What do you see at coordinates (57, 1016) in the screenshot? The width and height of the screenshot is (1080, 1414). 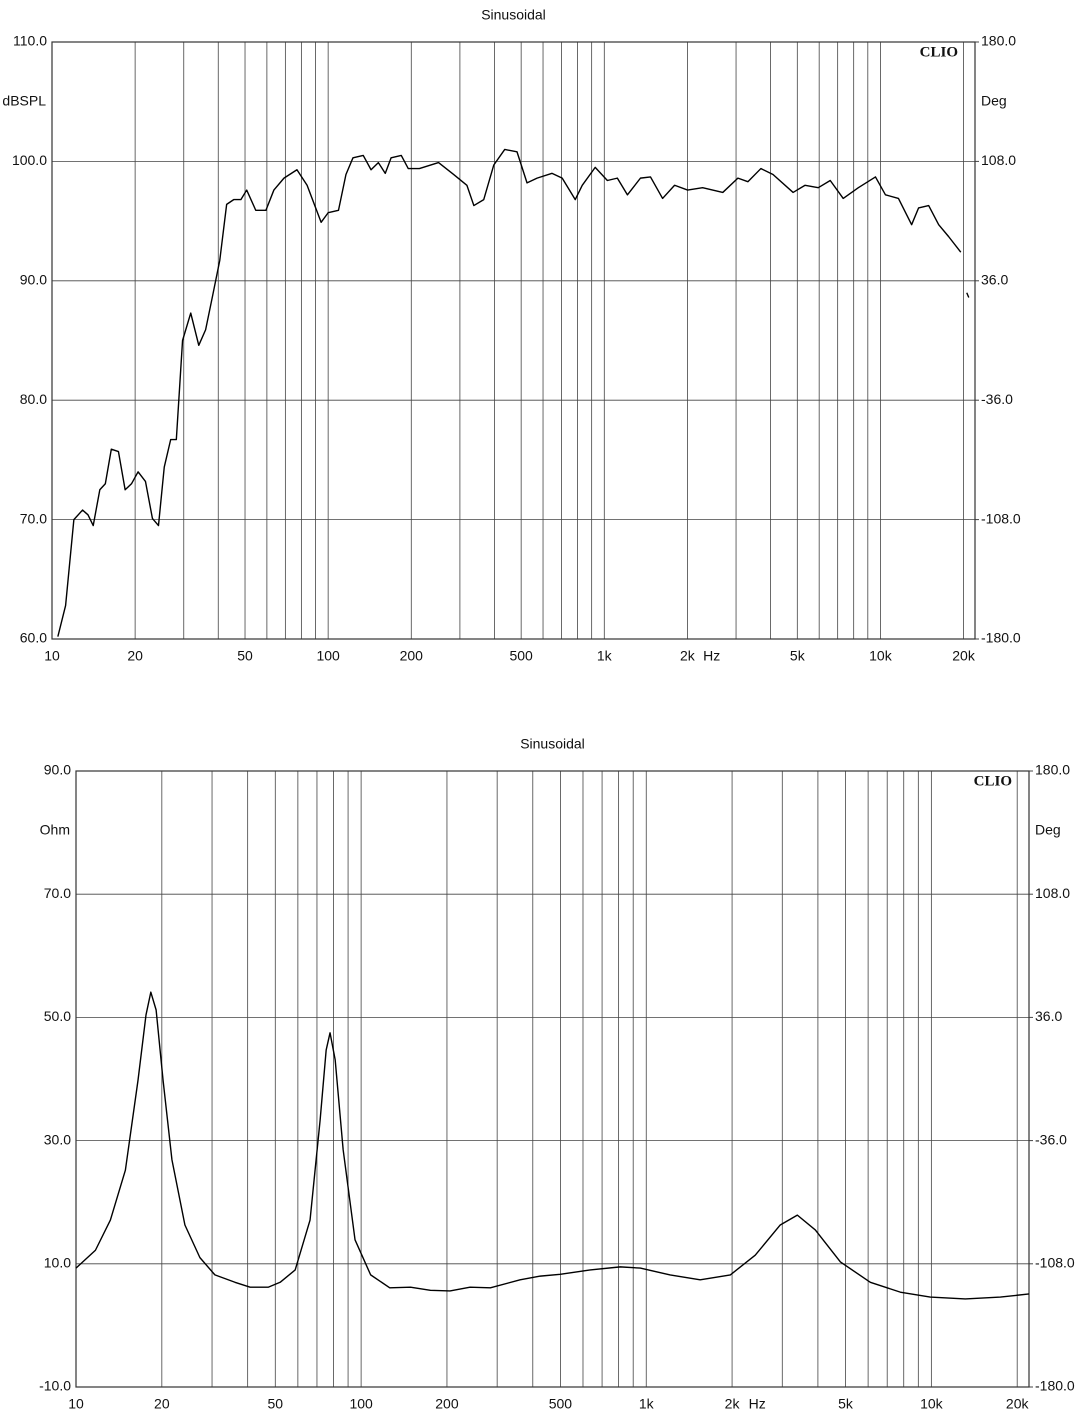 I see `y-tick-label: 50.0` at bounding box center [57, 1016].